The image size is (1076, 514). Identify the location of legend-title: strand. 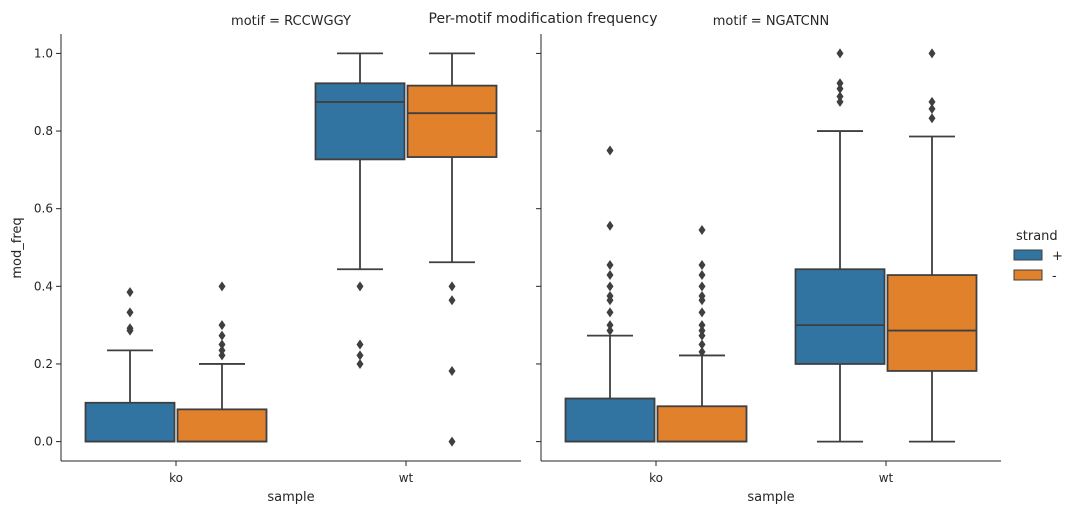
(1037, 236).